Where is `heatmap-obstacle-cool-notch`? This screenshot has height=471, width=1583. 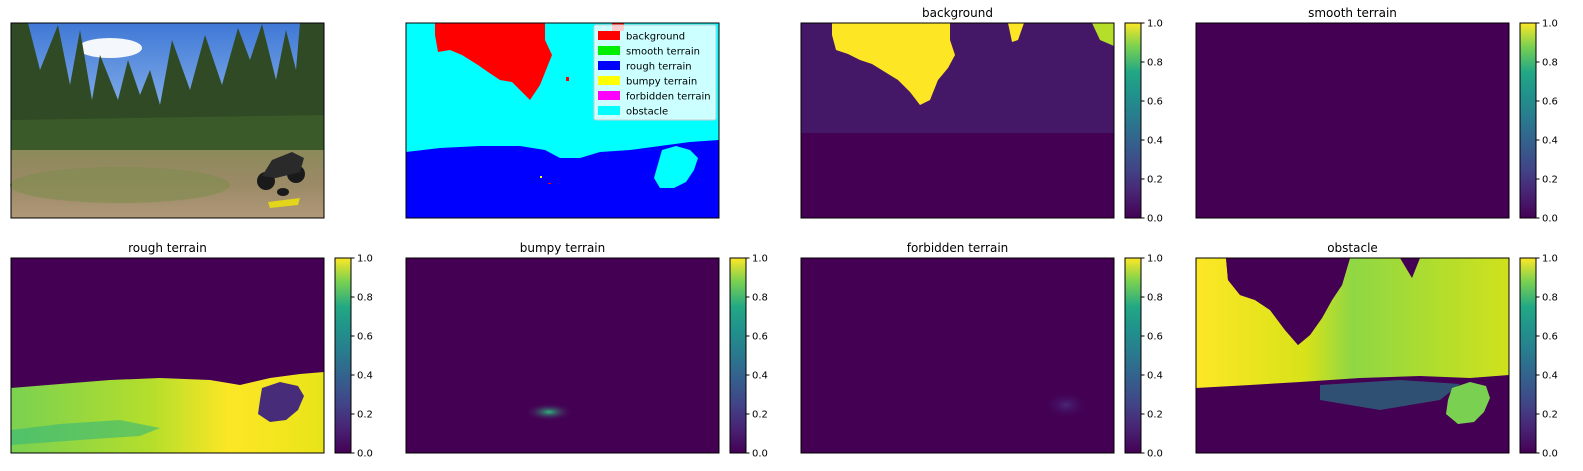
heatmap-obstacle-cool-notch is located at coordinates (1410, 268).